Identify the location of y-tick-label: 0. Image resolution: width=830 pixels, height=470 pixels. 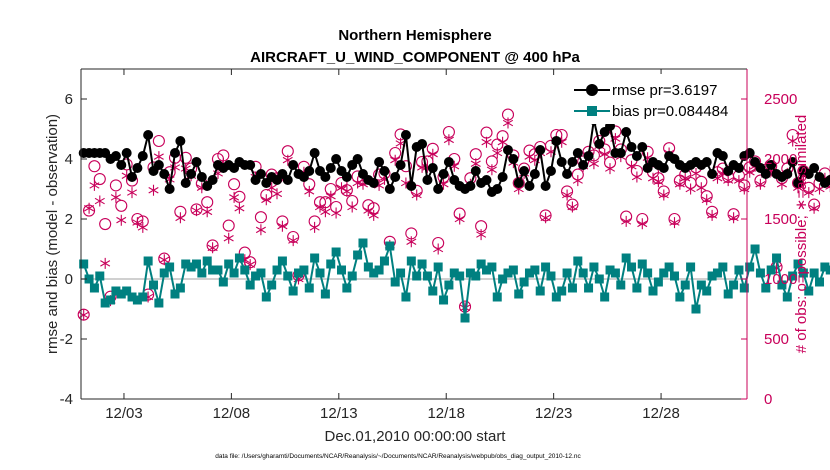
(69, 279).